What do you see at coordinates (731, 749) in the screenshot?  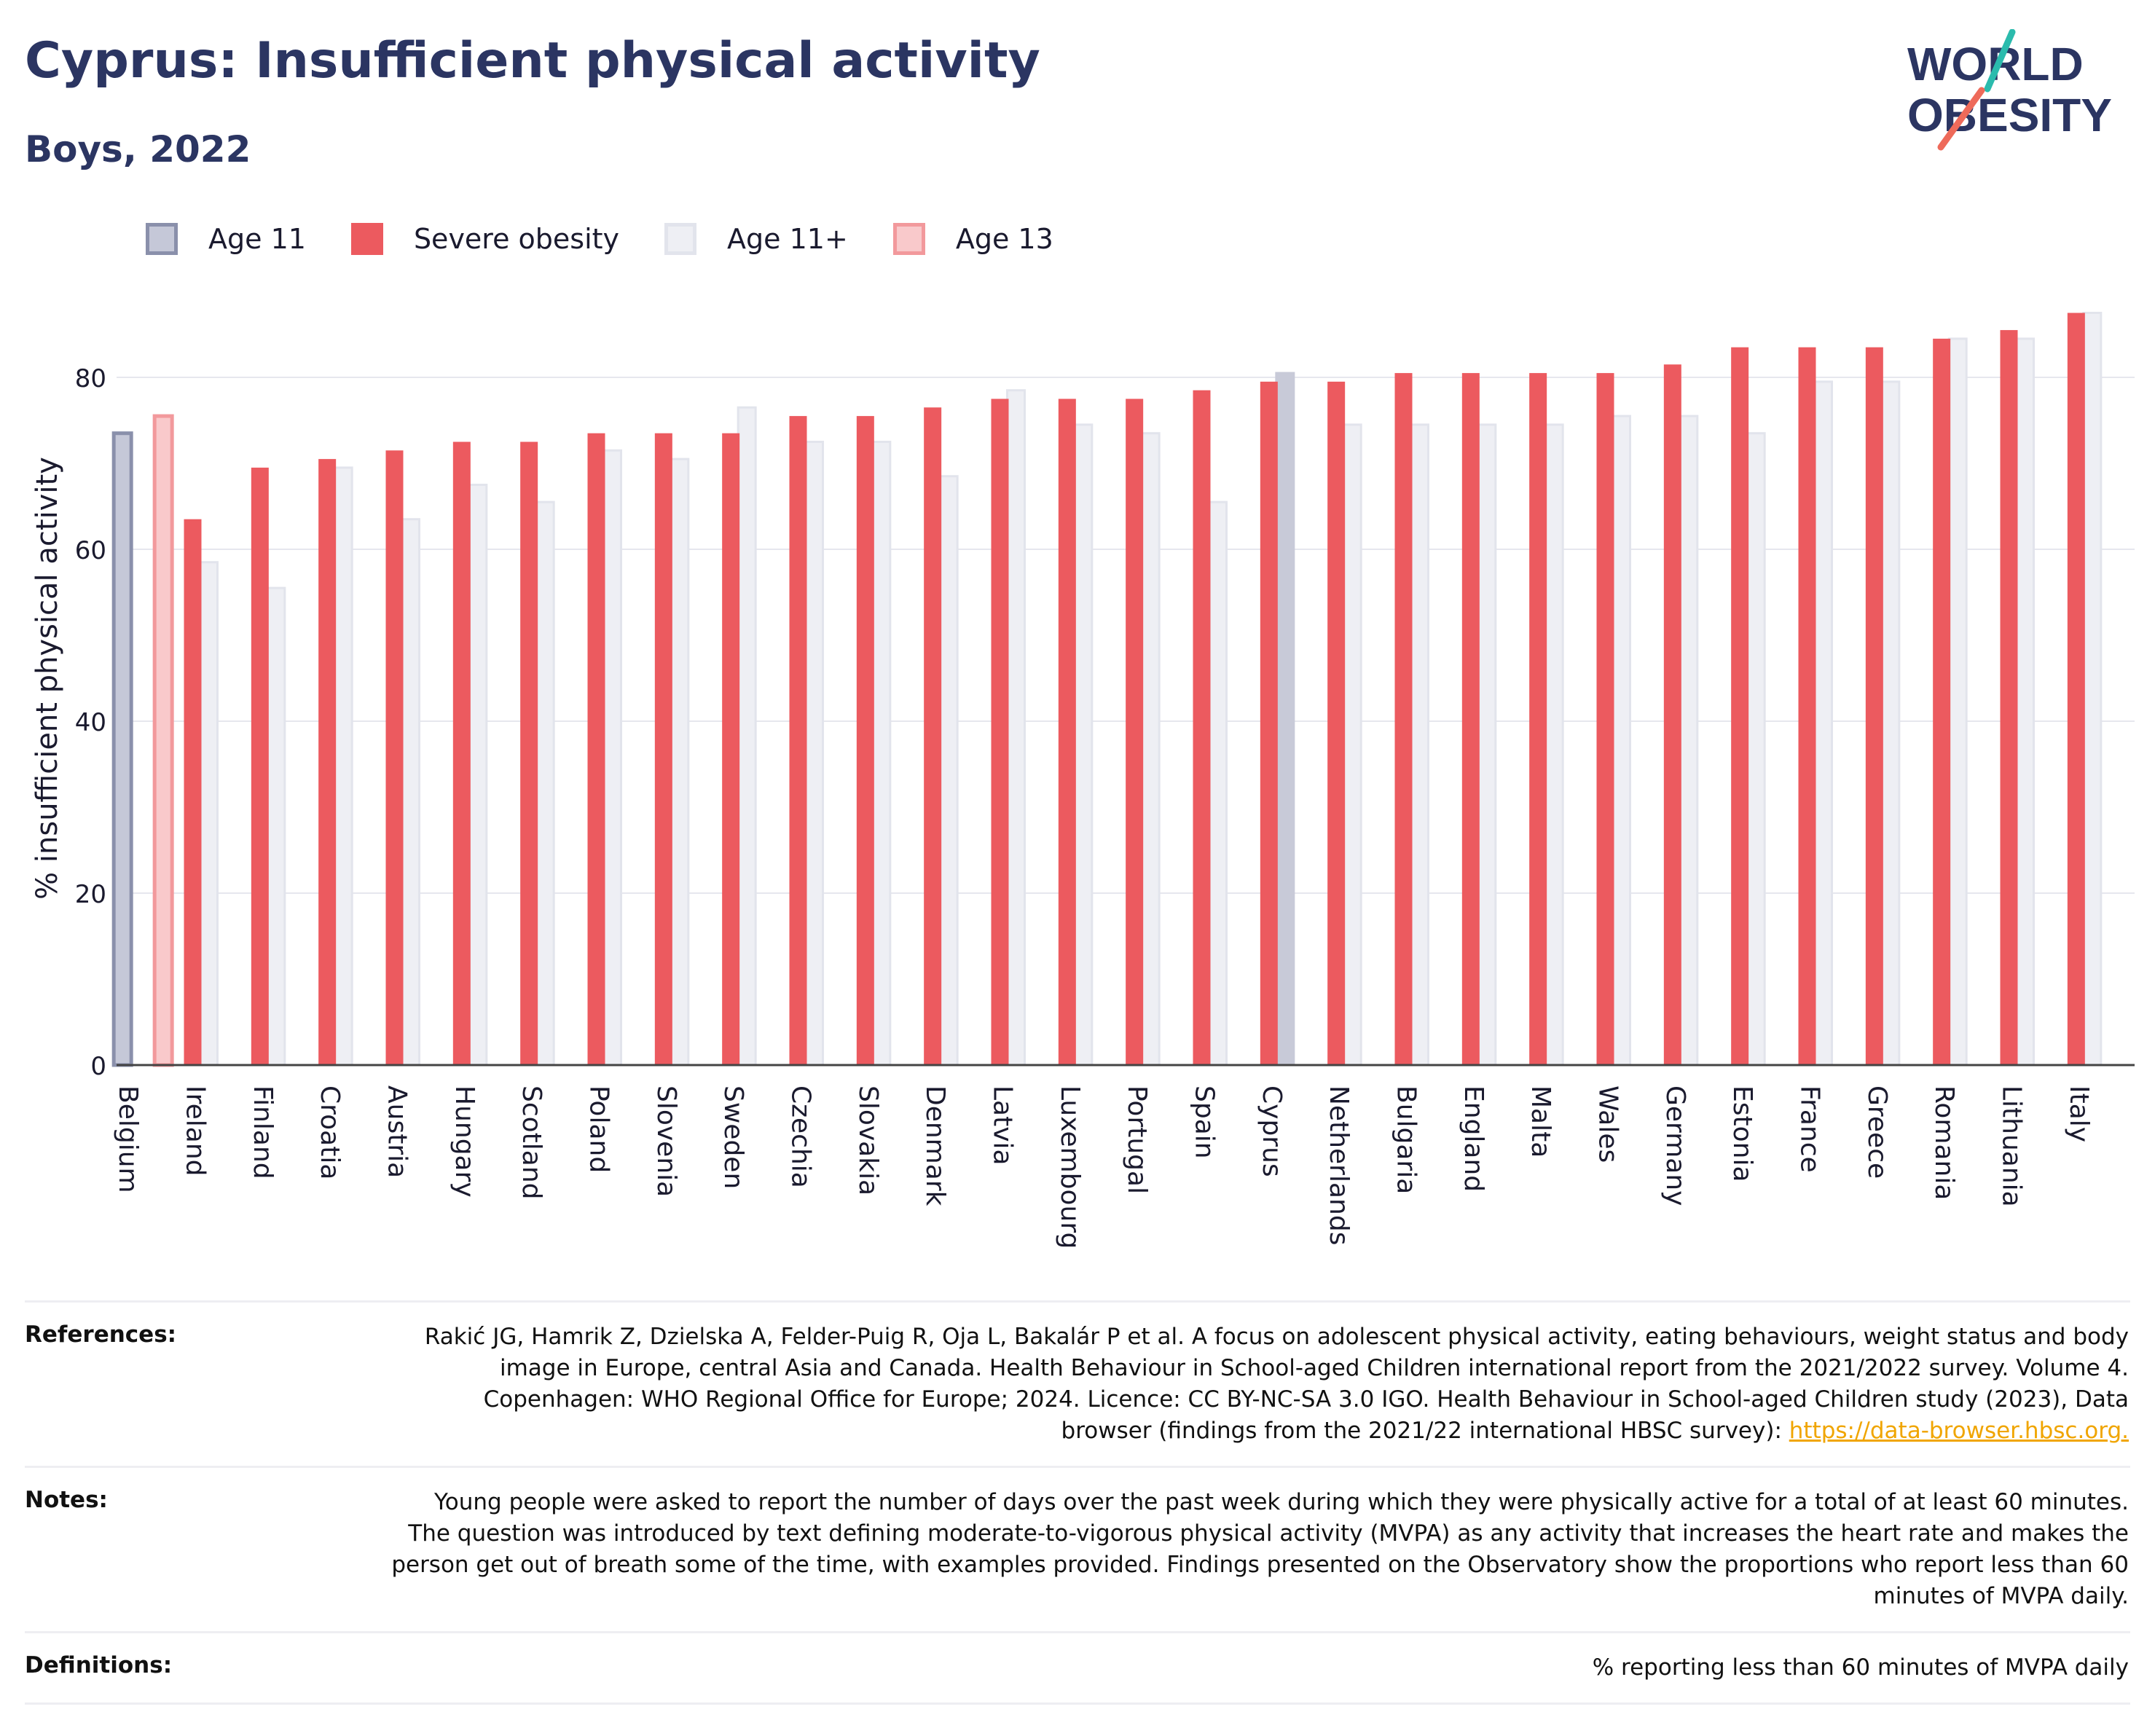 I see `bar-sweden-severe-obesity` at bounding box center [731, 749].